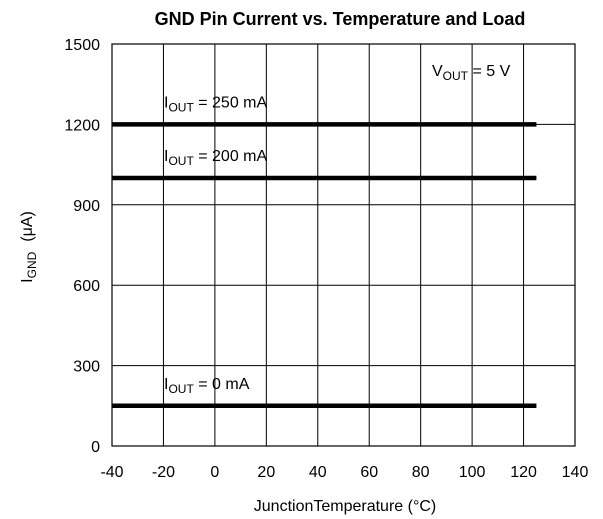  What do you see at coordinates (216, 104) in the screenshot?
I see `series-label: IOUT = 250 mA` at bounding box center [216, 104].